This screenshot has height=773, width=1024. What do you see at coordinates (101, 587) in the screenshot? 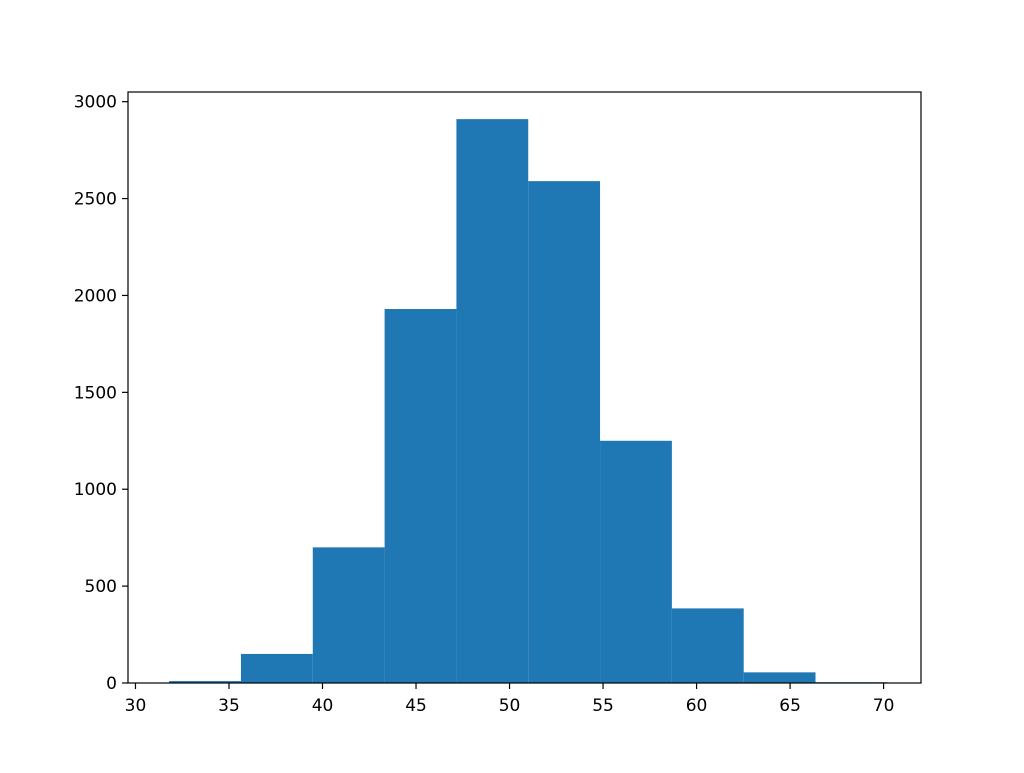
I see `y-tick-label: 500` at bounding box center [101, 587].